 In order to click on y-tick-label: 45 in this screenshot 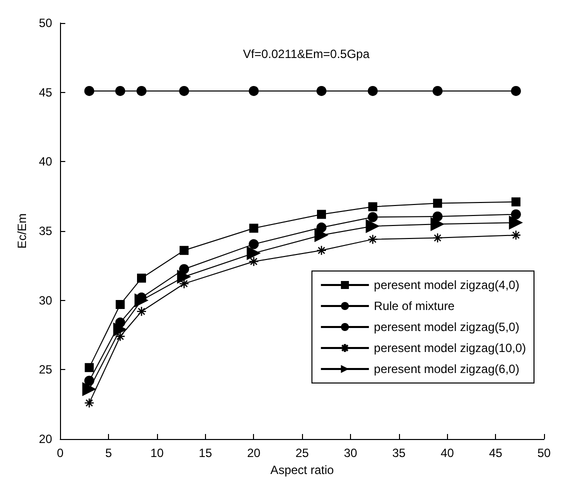, I will do `click(45, 92)`.